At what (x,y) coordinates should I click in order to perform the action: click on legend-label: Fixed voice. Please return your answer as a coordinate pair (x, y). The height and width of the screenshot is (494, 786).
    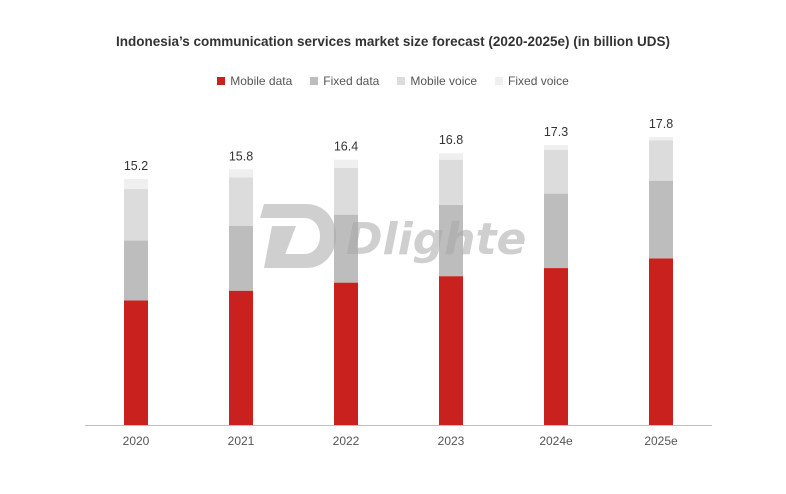
    Looking at the image, I should click on (538, 81).